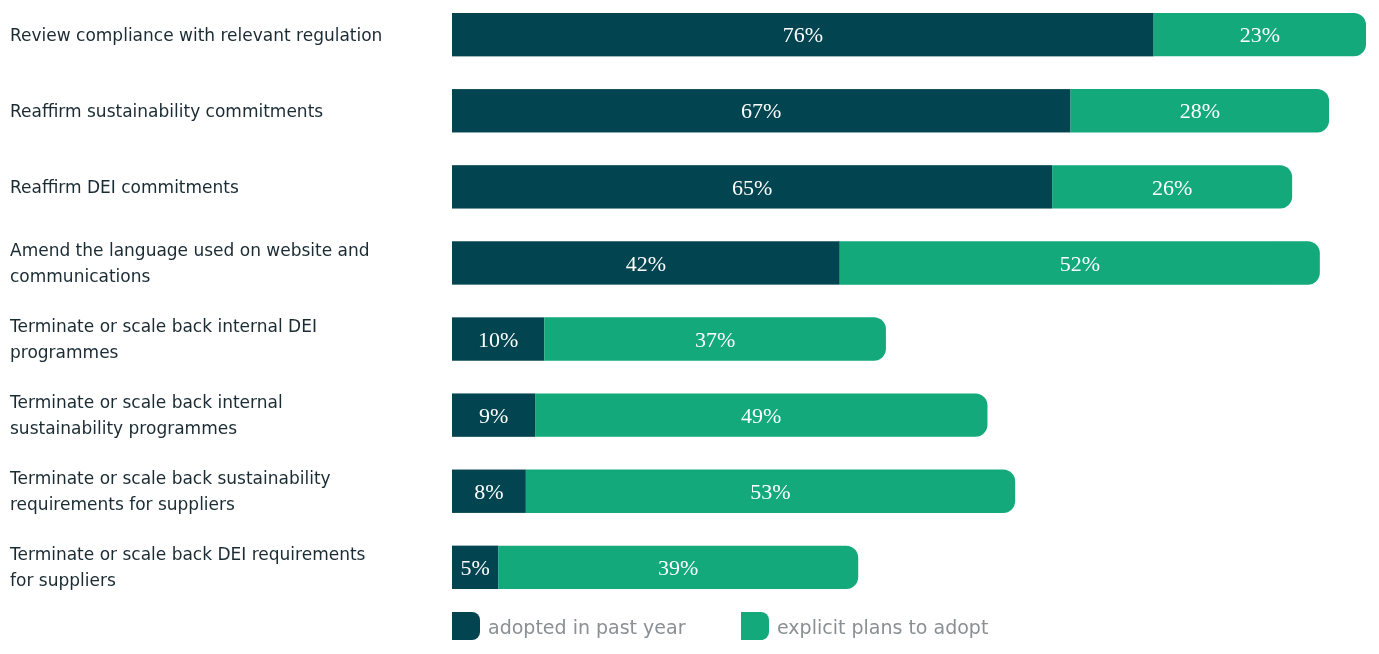 This screenshot has height=654, width=1379. Describe the element at coordinates (124, 186) in the screenshot. I see `y-tick-label: Reaffirm DEI commitments` at that location.